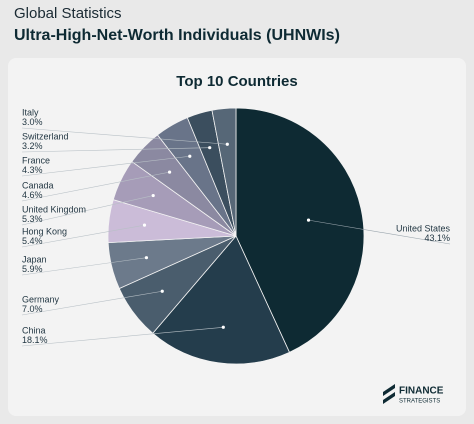 The height and width of the screenshot is (424, 474). What do you see at coordinates (34, 330) in the screenshot?
I see `slice-label: China` at bounding box center [34, 330].